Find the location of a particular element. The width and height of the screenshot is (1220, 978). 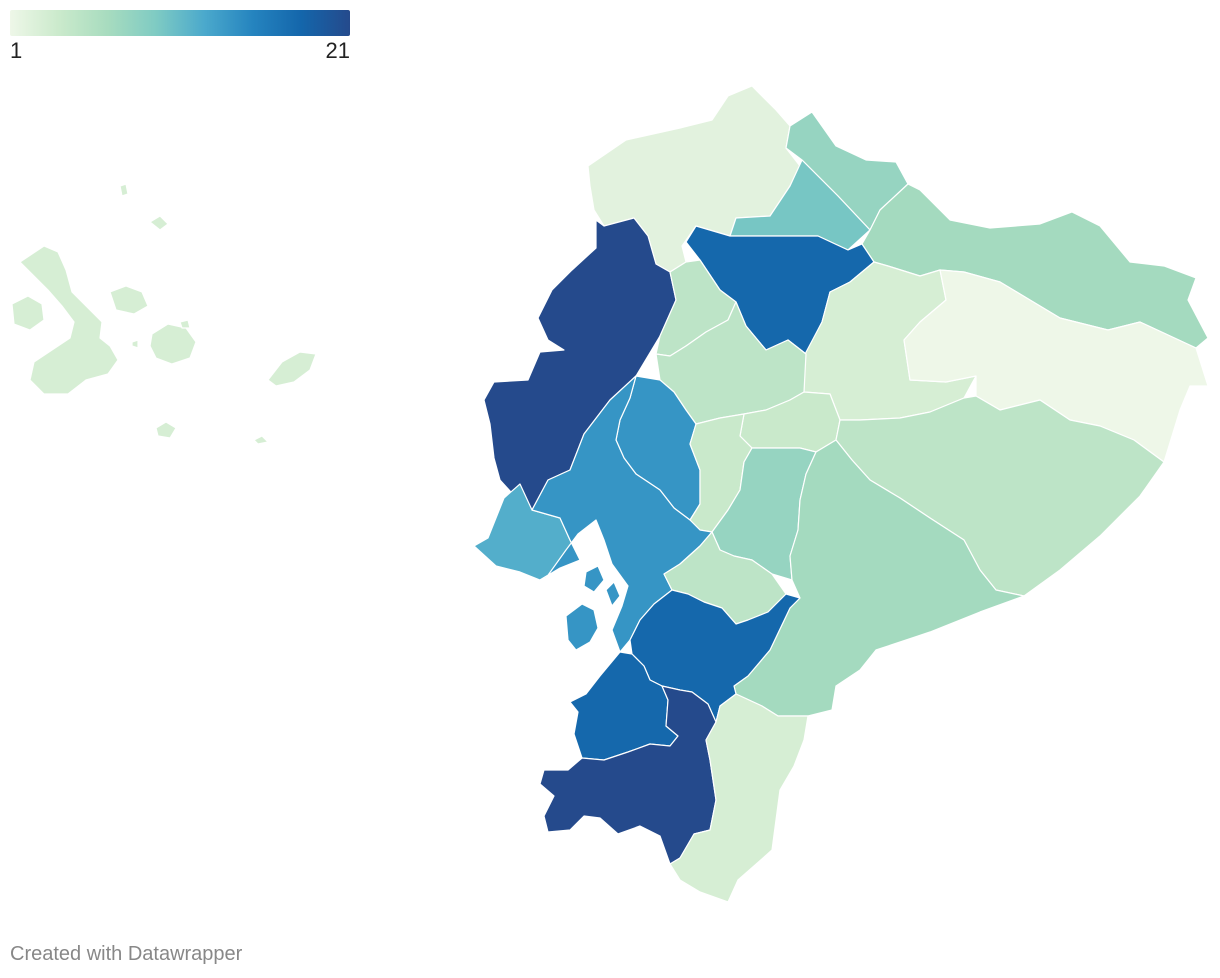

region-galapagos-floreana is located at coordinates (261, 440).